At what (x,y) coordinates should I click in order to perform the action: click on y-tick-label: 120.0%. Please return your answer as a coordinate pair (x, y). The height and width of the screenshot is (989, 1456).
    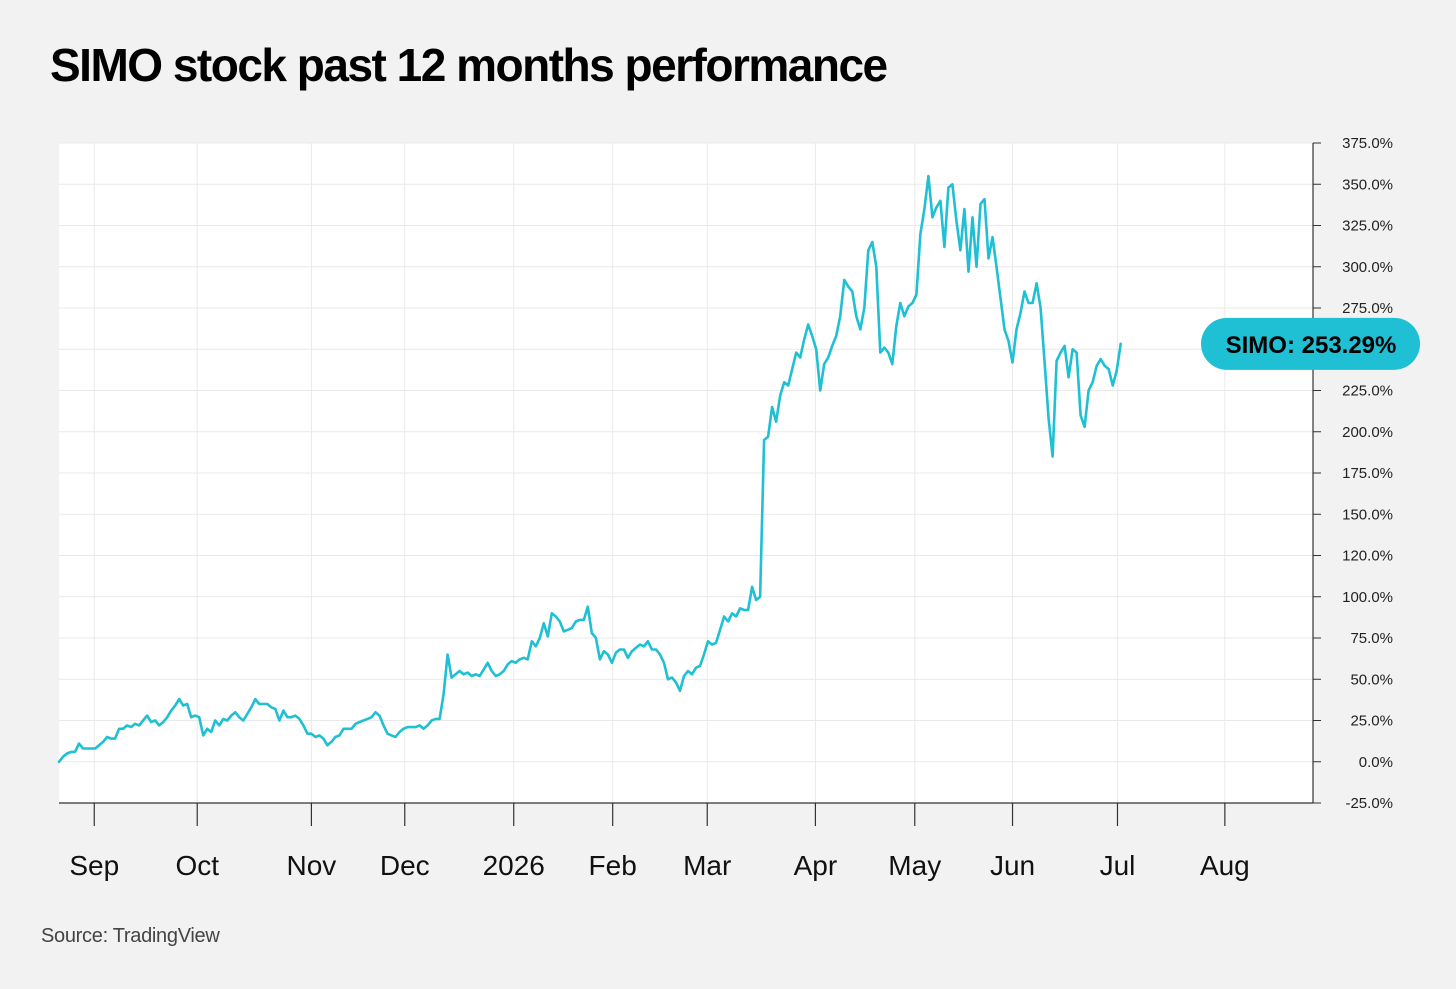
    Looking at the image, I should click on (1367, 556).